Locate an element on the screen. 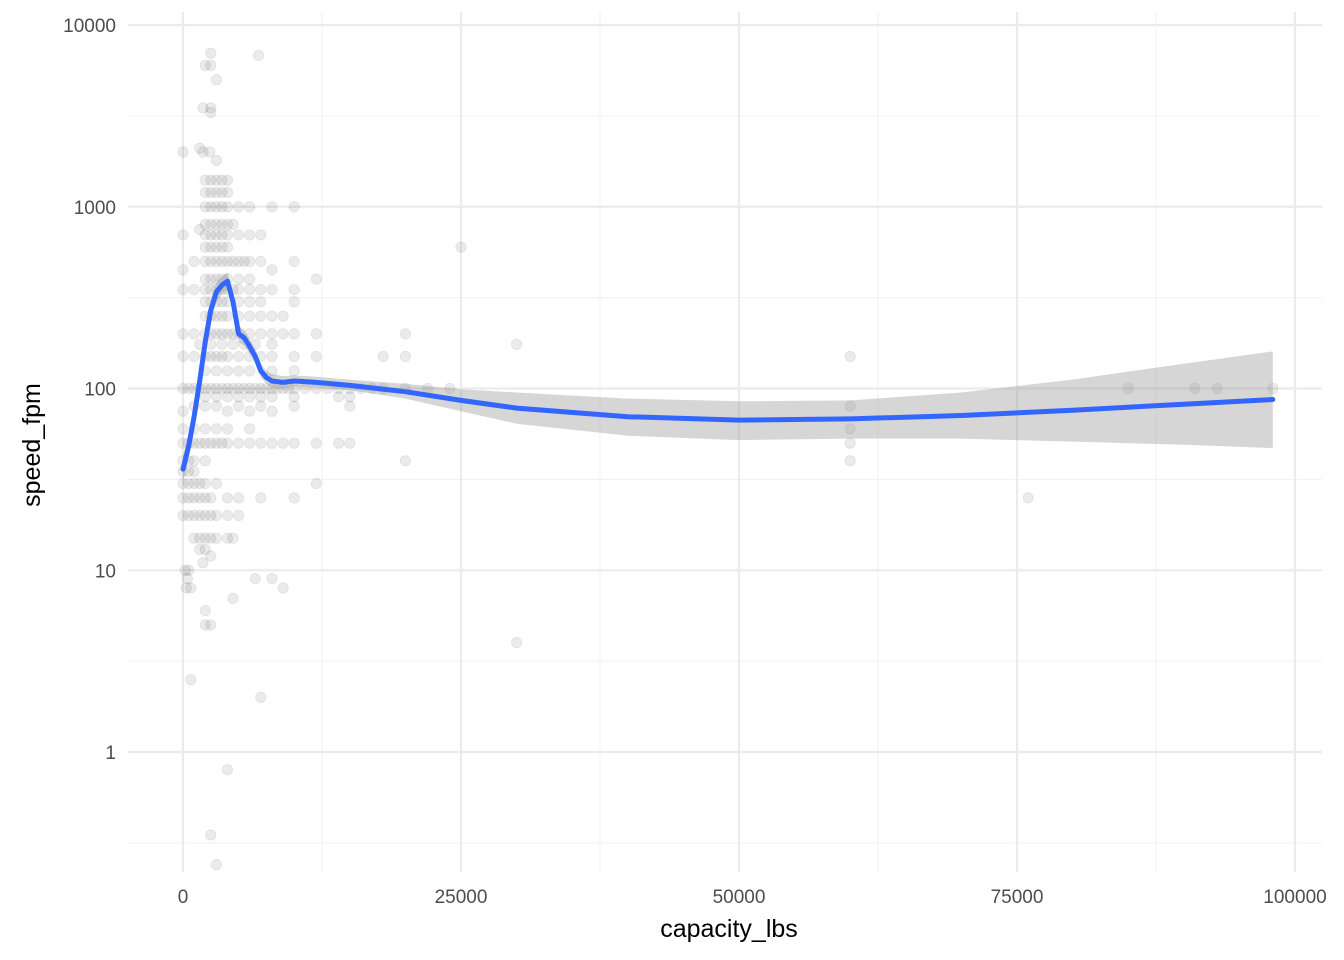  y-tick-label: 10 is located at coordinates (105, 571).